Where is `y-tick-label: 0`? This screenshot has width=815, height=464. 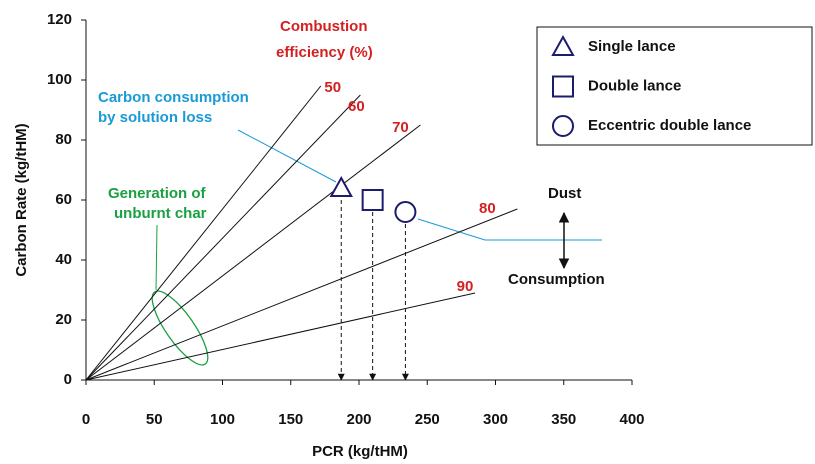 y-tick-label: 0 is located at coordinates (68, 379).